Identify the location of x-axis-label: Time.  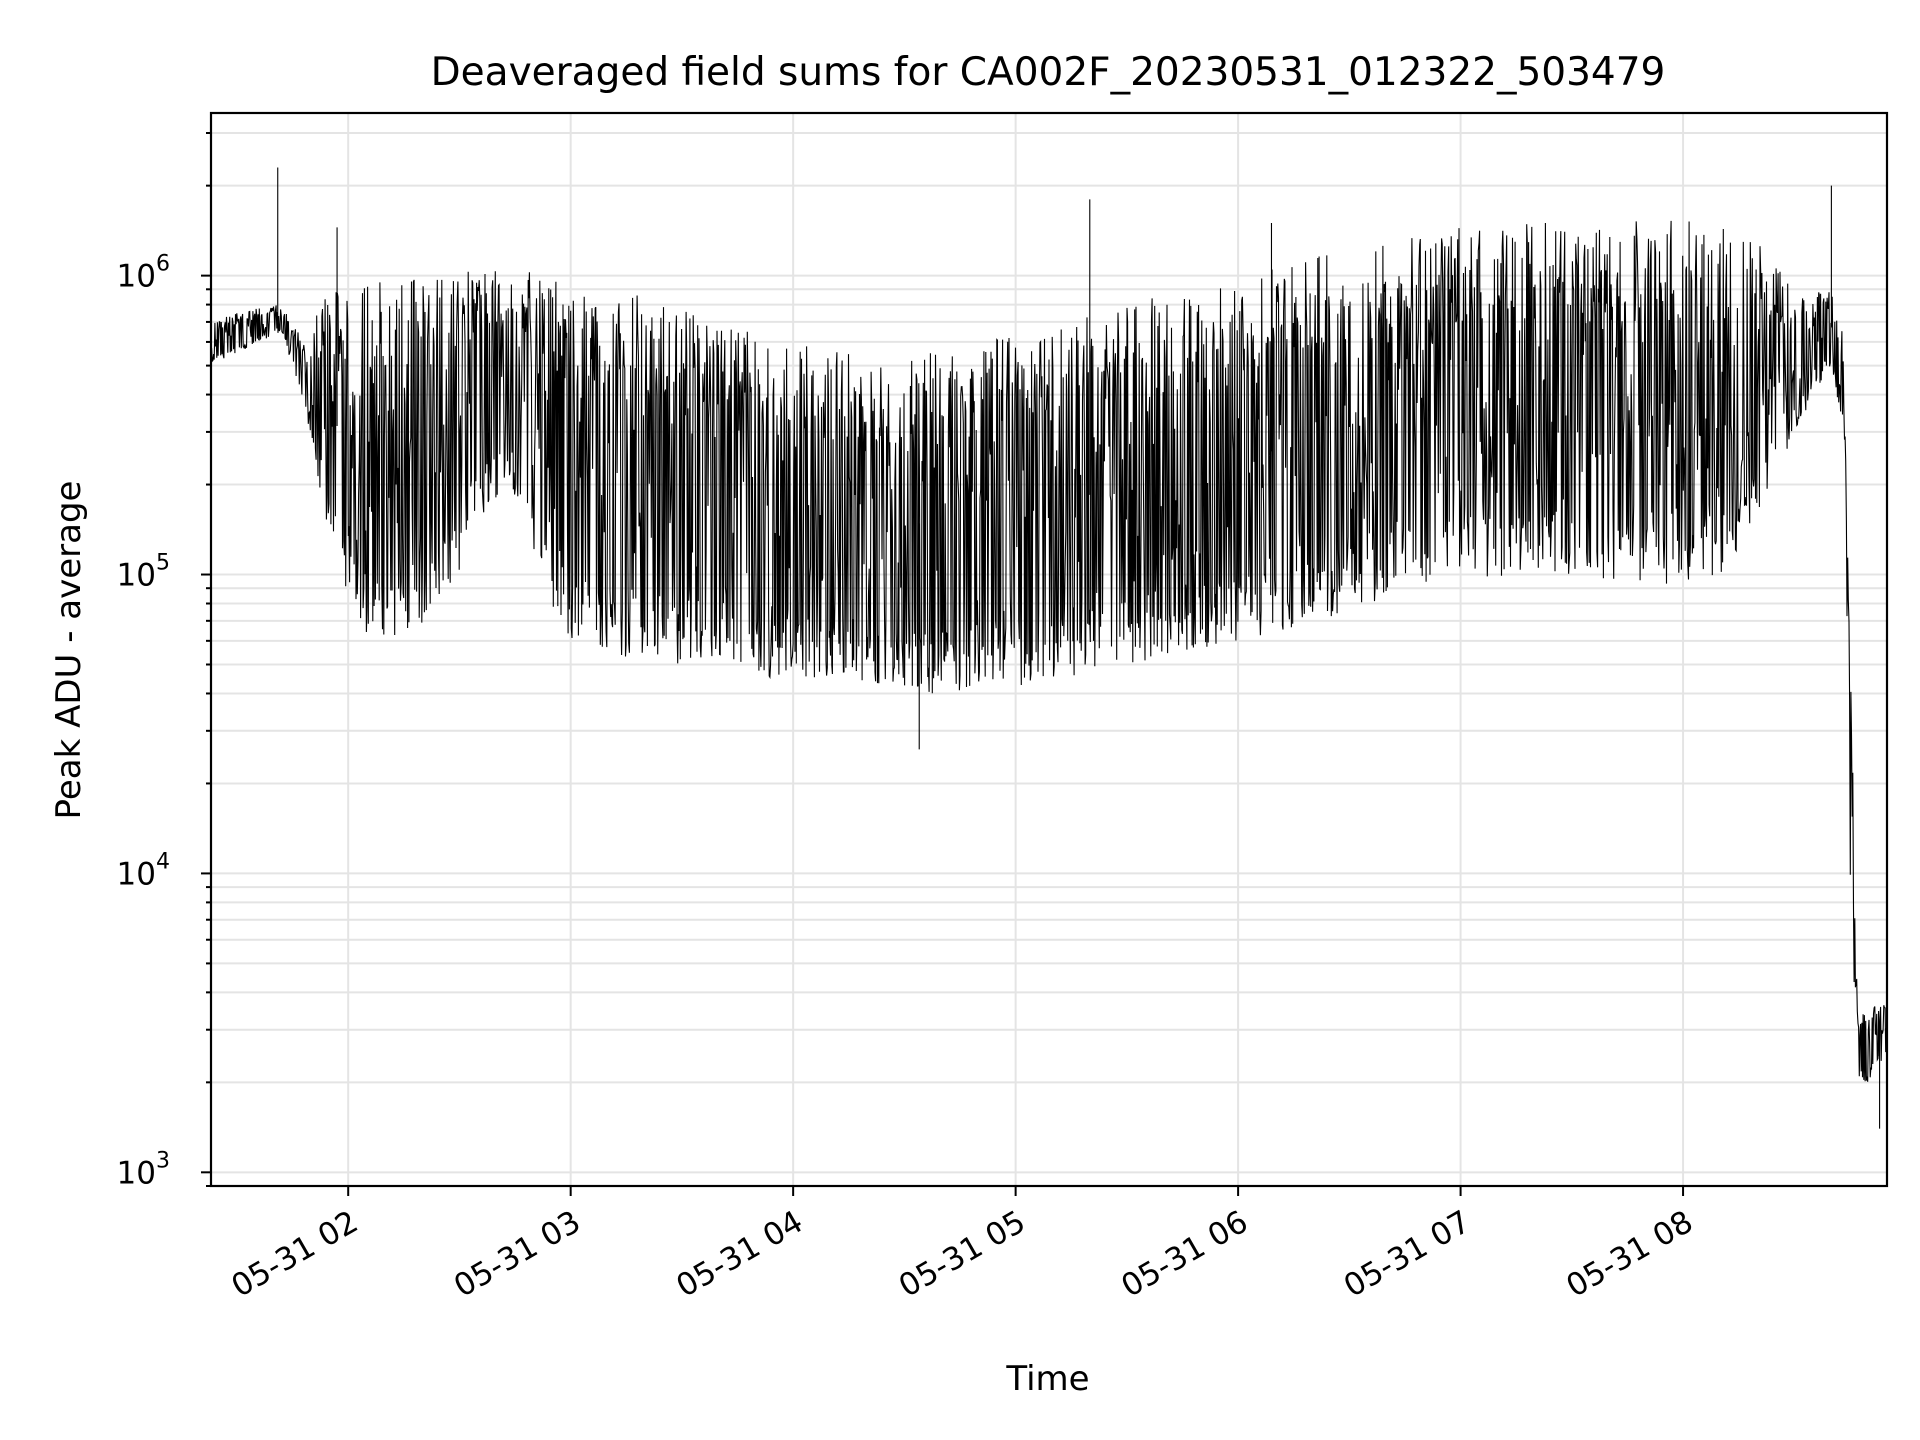
(1047, 1379).